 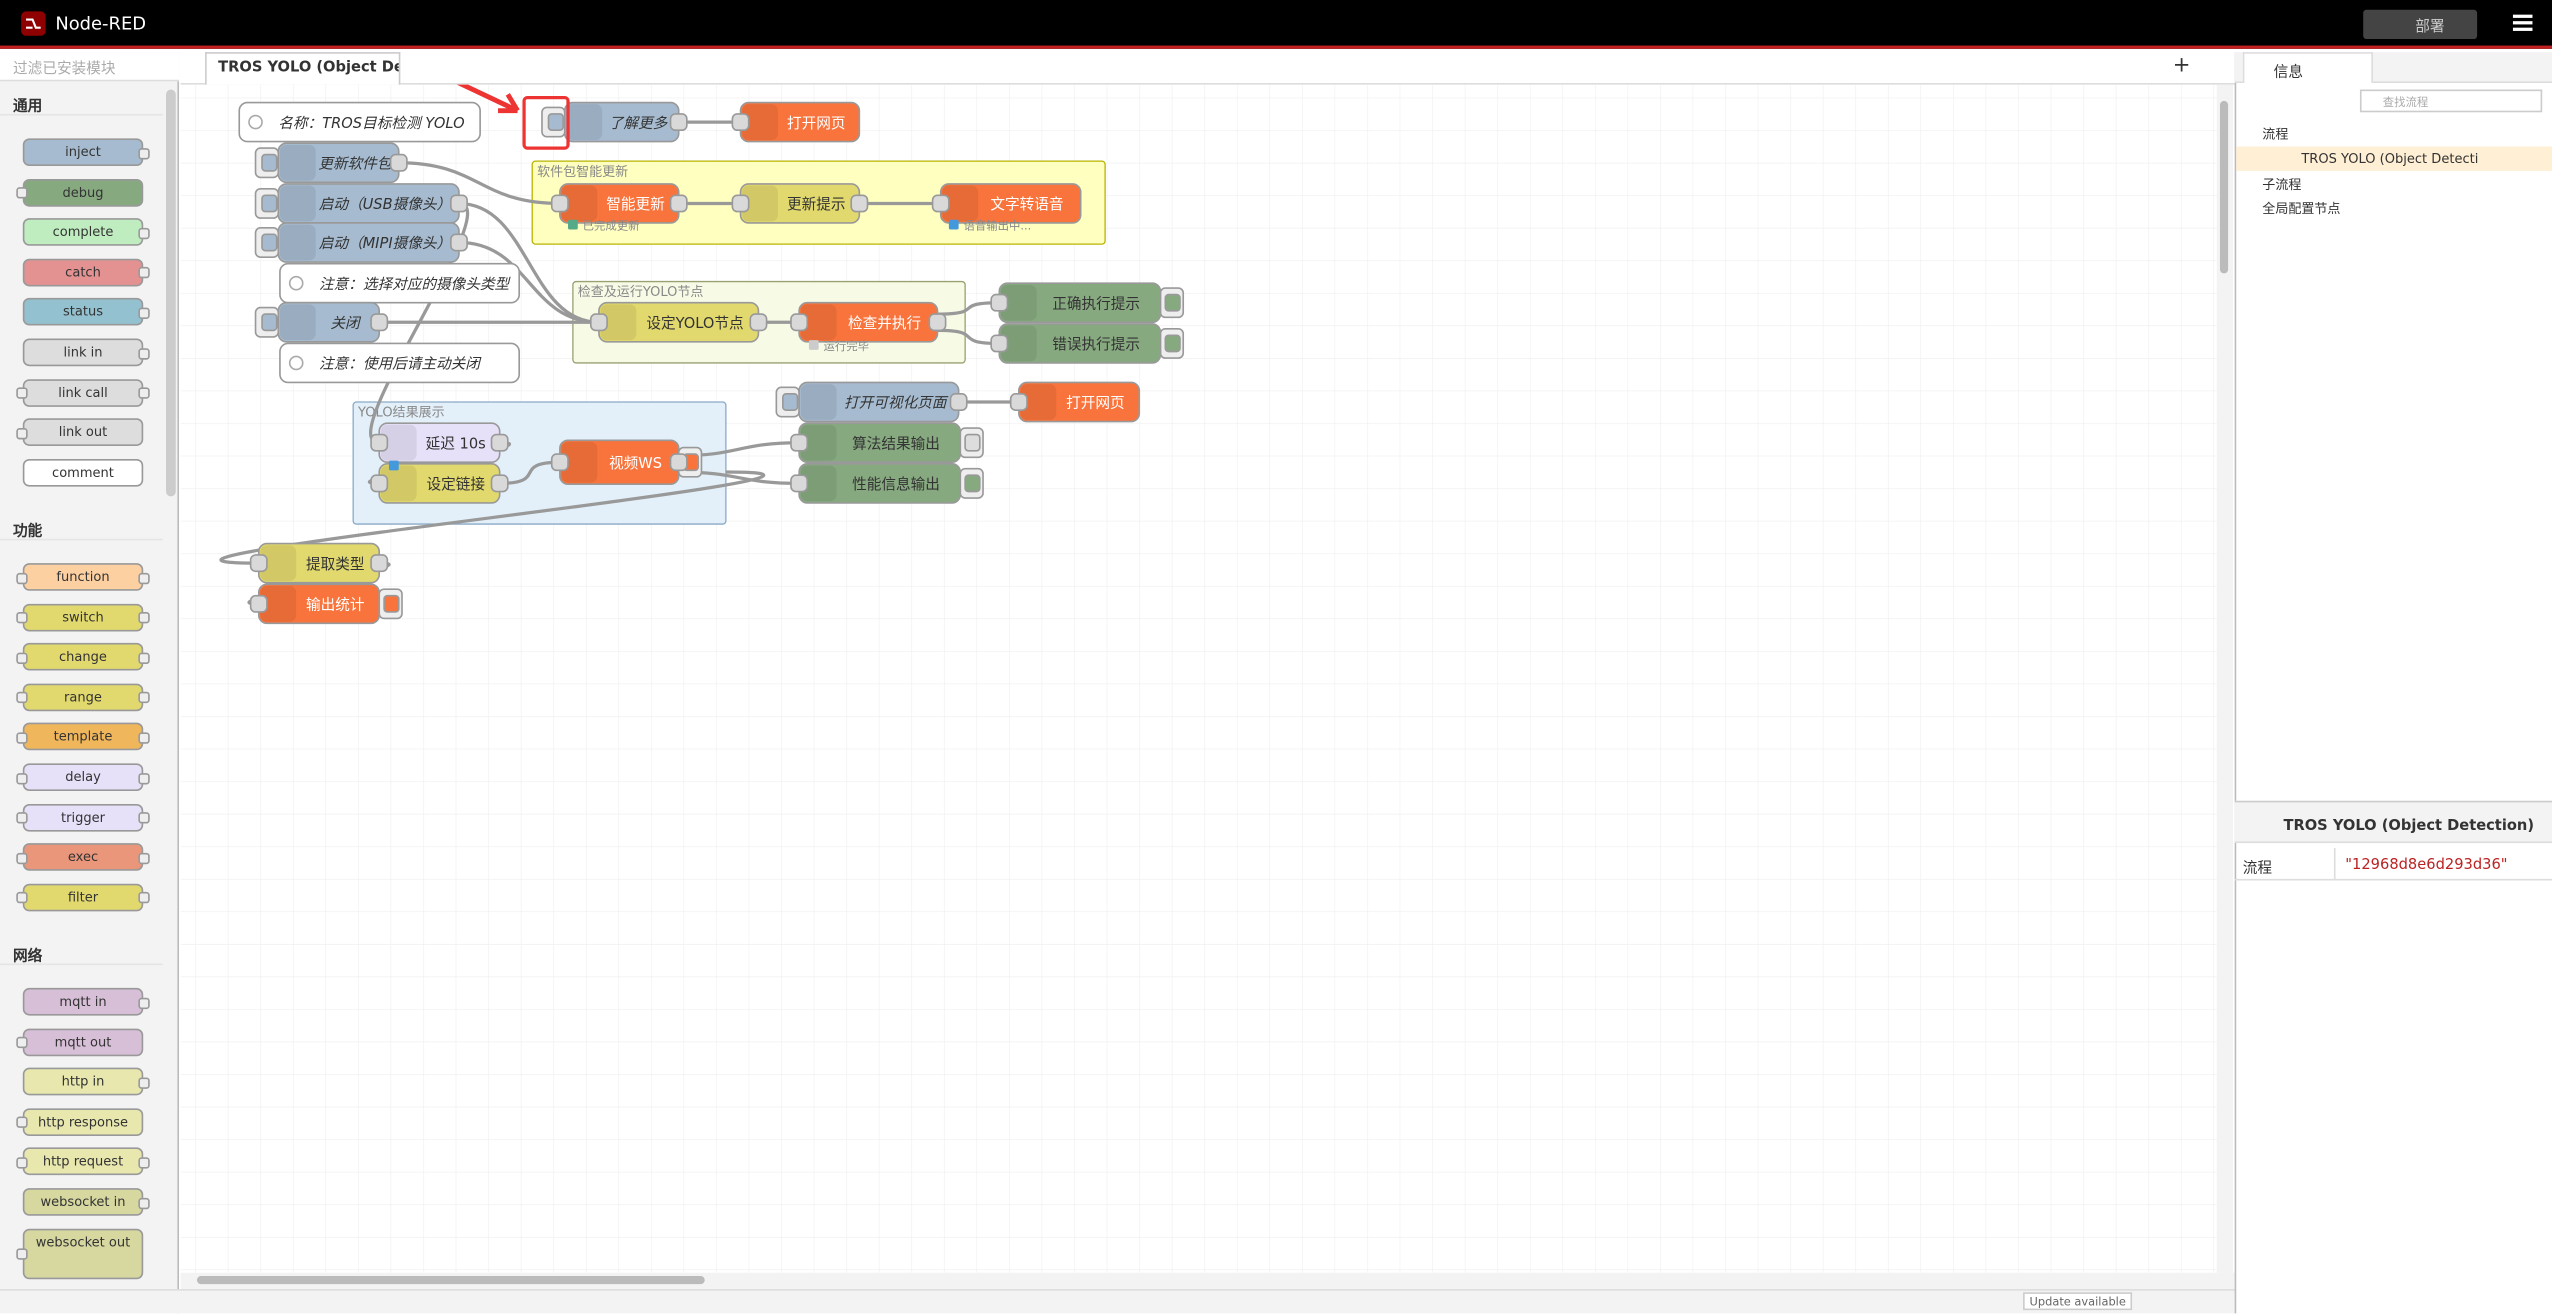 What do you see at coordinates (83, 1081) in the screenshot?
I see `palette-node: http in` at bounding box center [83, 1081].